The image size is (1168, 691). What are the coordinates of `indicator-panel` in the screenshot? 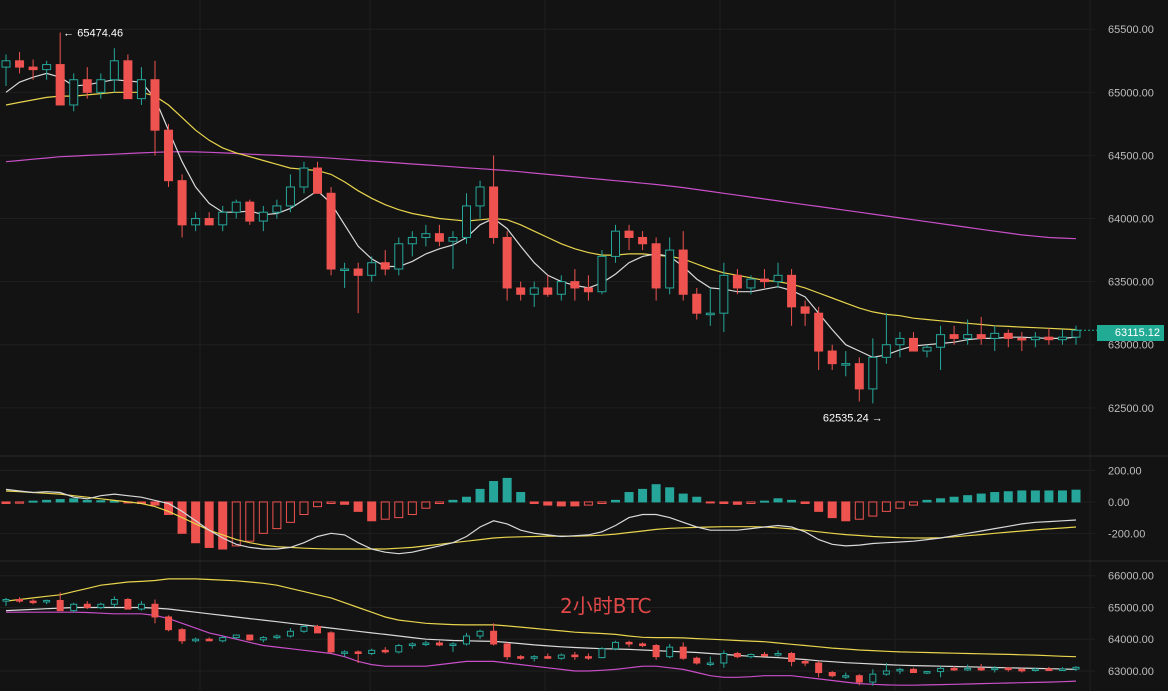 It's located at (541, 516).